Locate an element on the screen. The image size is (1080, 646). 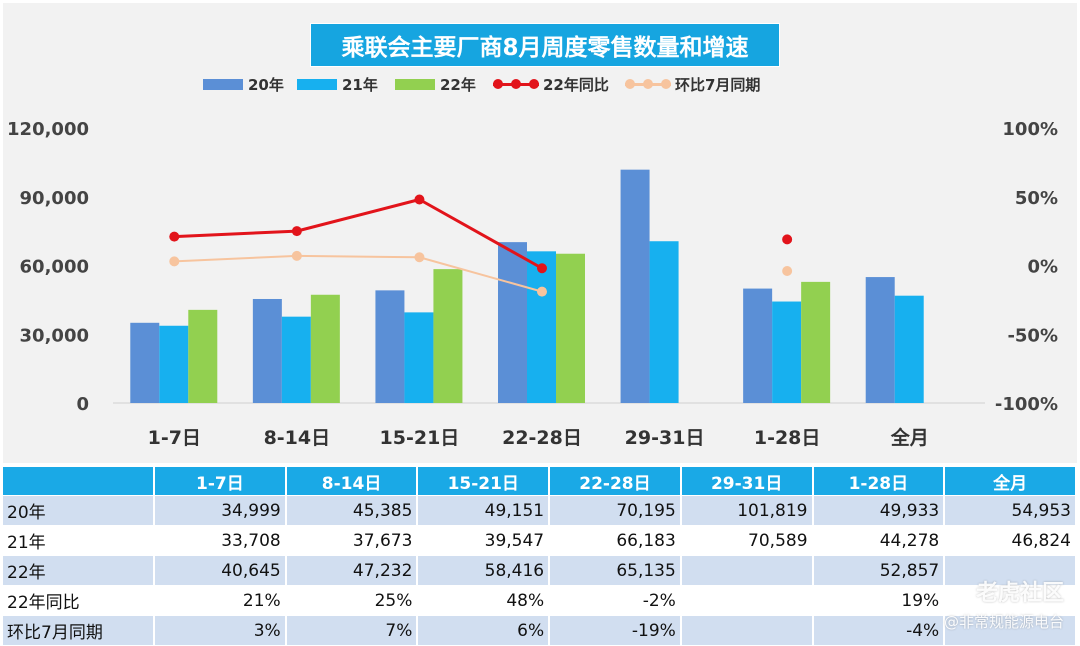
chart-legend: 20年 21年 22年 22年同比 环比7月同期 is located at coordinates (540, 84).